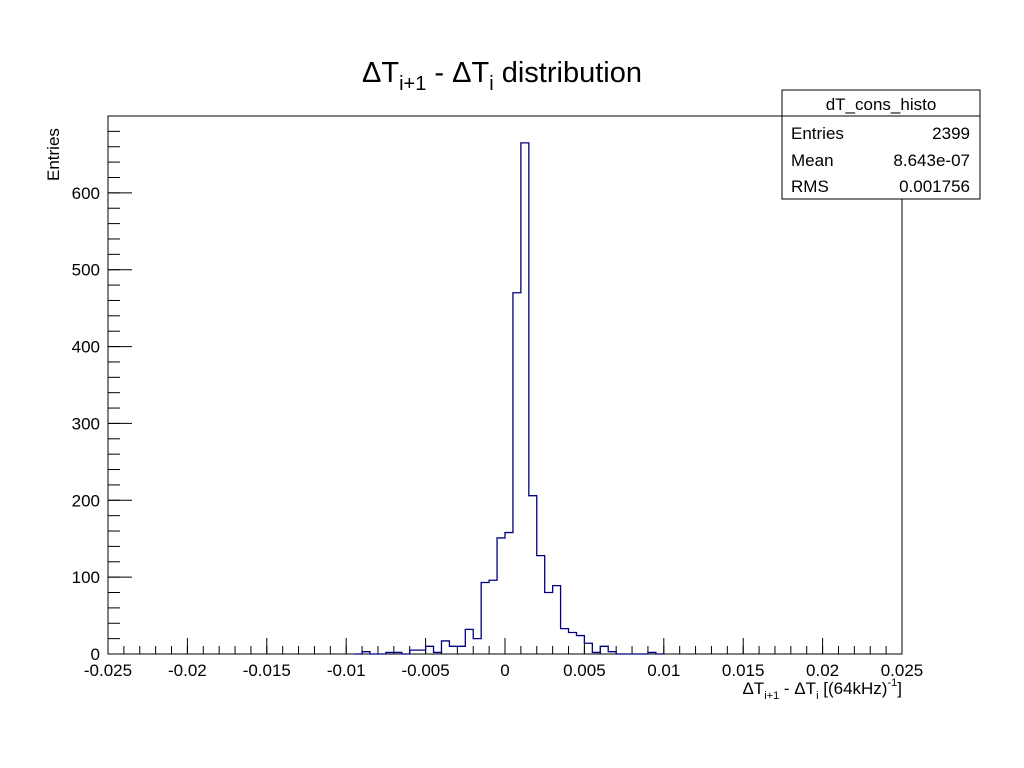 The width and height of the screenshot is (1024, 768). What do you see at coordinates (810, 186) in the screenshot?
I see `stats-rms-label: RMS` at bounding box center [810, 186].